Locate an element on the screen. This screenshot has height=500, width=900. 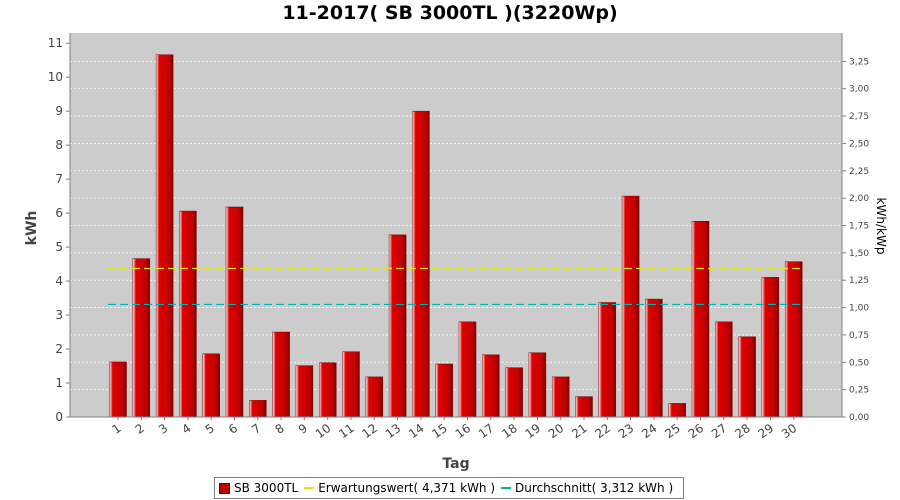
y-tick-label: 10 is located at coordinates (55, 77).